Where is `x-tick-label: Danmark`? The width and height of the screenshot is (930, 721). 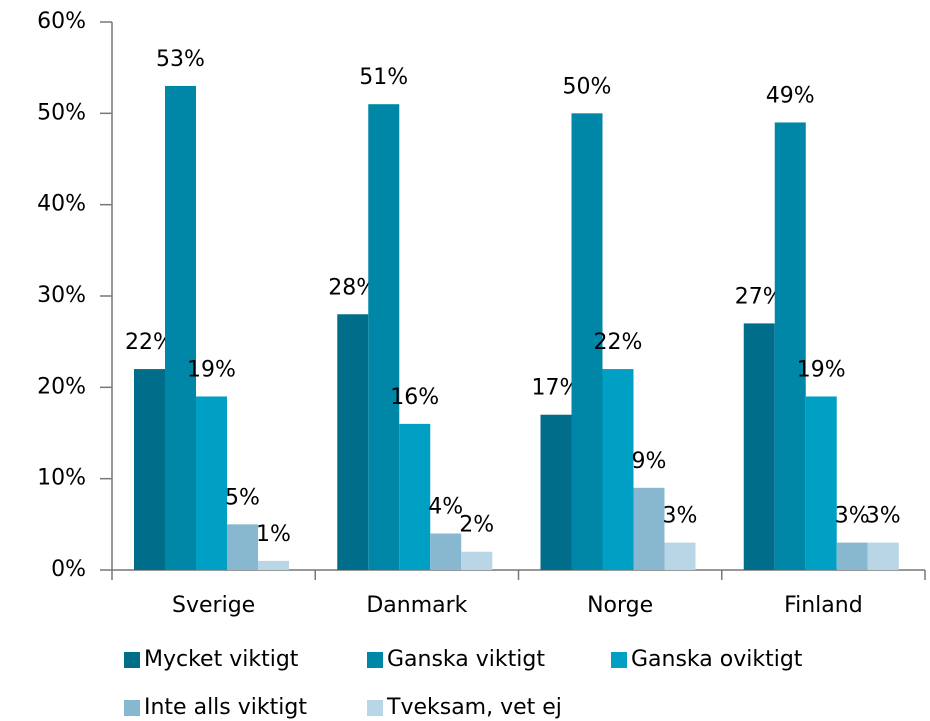
x-tick-label: Danmark is located at coordinates (416, 605).